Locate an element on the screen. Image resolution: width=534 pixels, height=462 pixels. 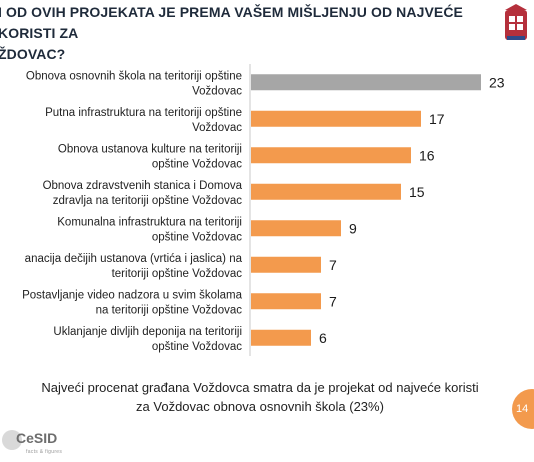
title-line-2: ŽDOVAC? is located at coordinates (33, 54).